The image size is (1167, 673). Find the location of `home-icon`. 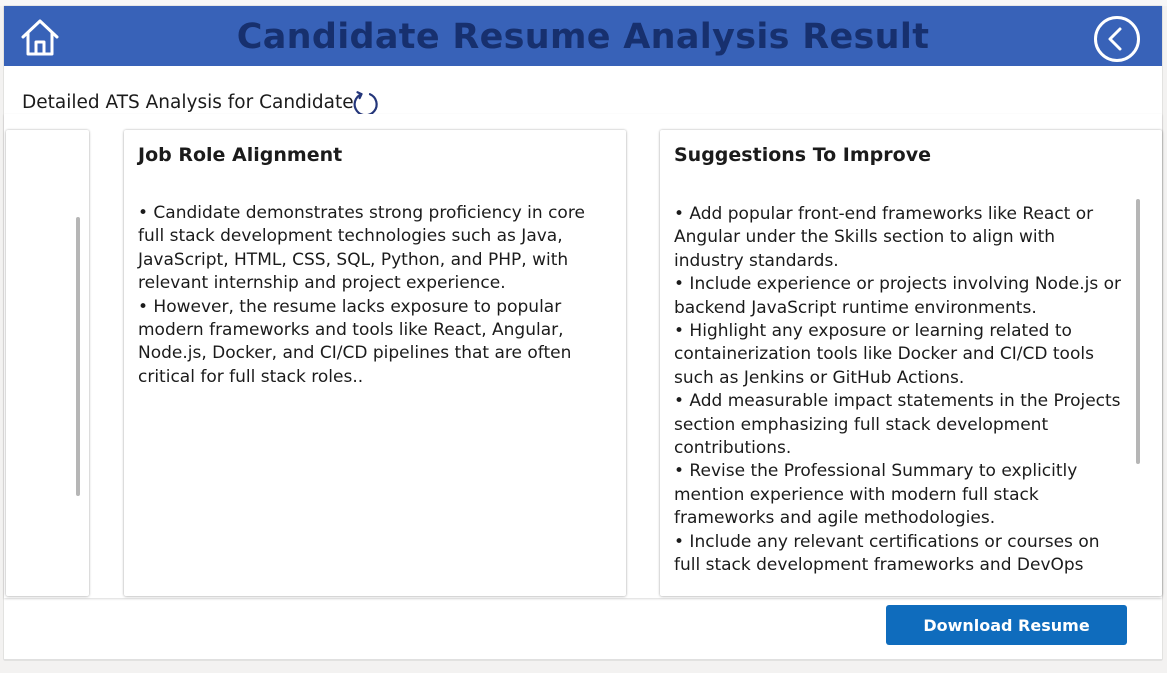

home-icon is located at coordinates (40, 37).